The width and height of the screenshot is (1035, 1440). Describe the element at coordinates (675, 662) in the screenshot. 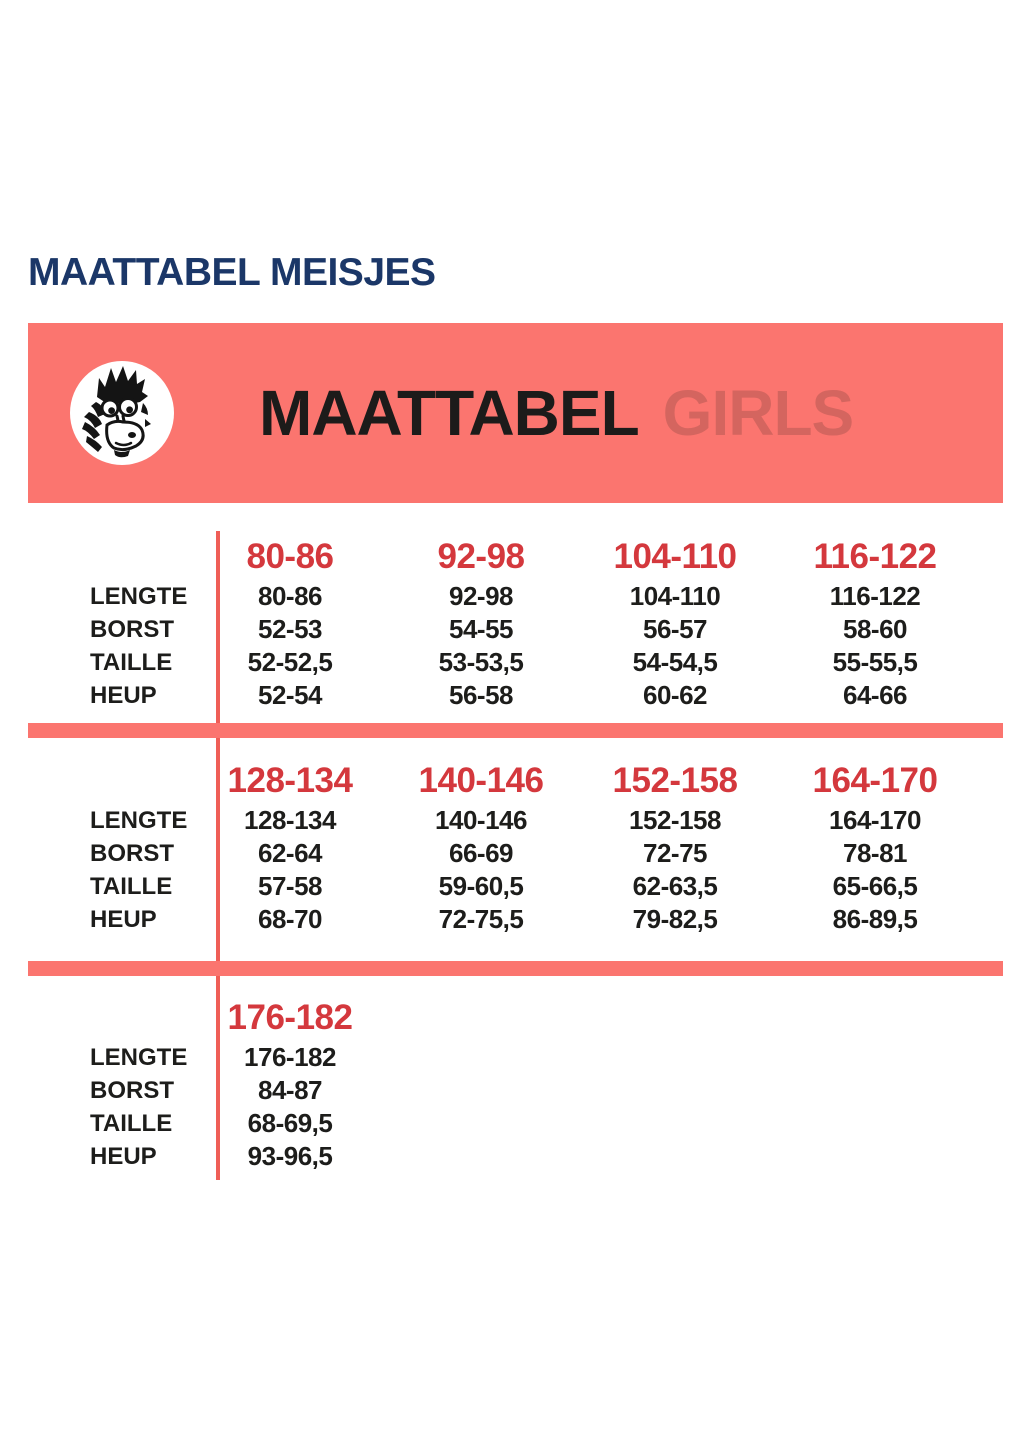

I see `size-value: 54-54,5` at that location.